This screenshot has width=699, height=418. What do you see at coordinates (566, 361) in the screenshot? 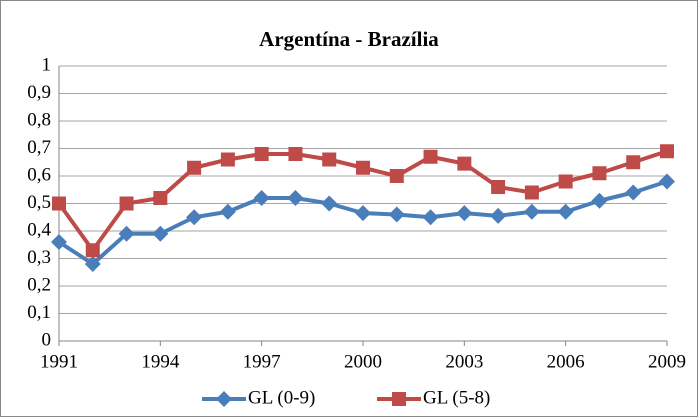
I see `x-tick-label: 2006` at bounding box center [566, 361].